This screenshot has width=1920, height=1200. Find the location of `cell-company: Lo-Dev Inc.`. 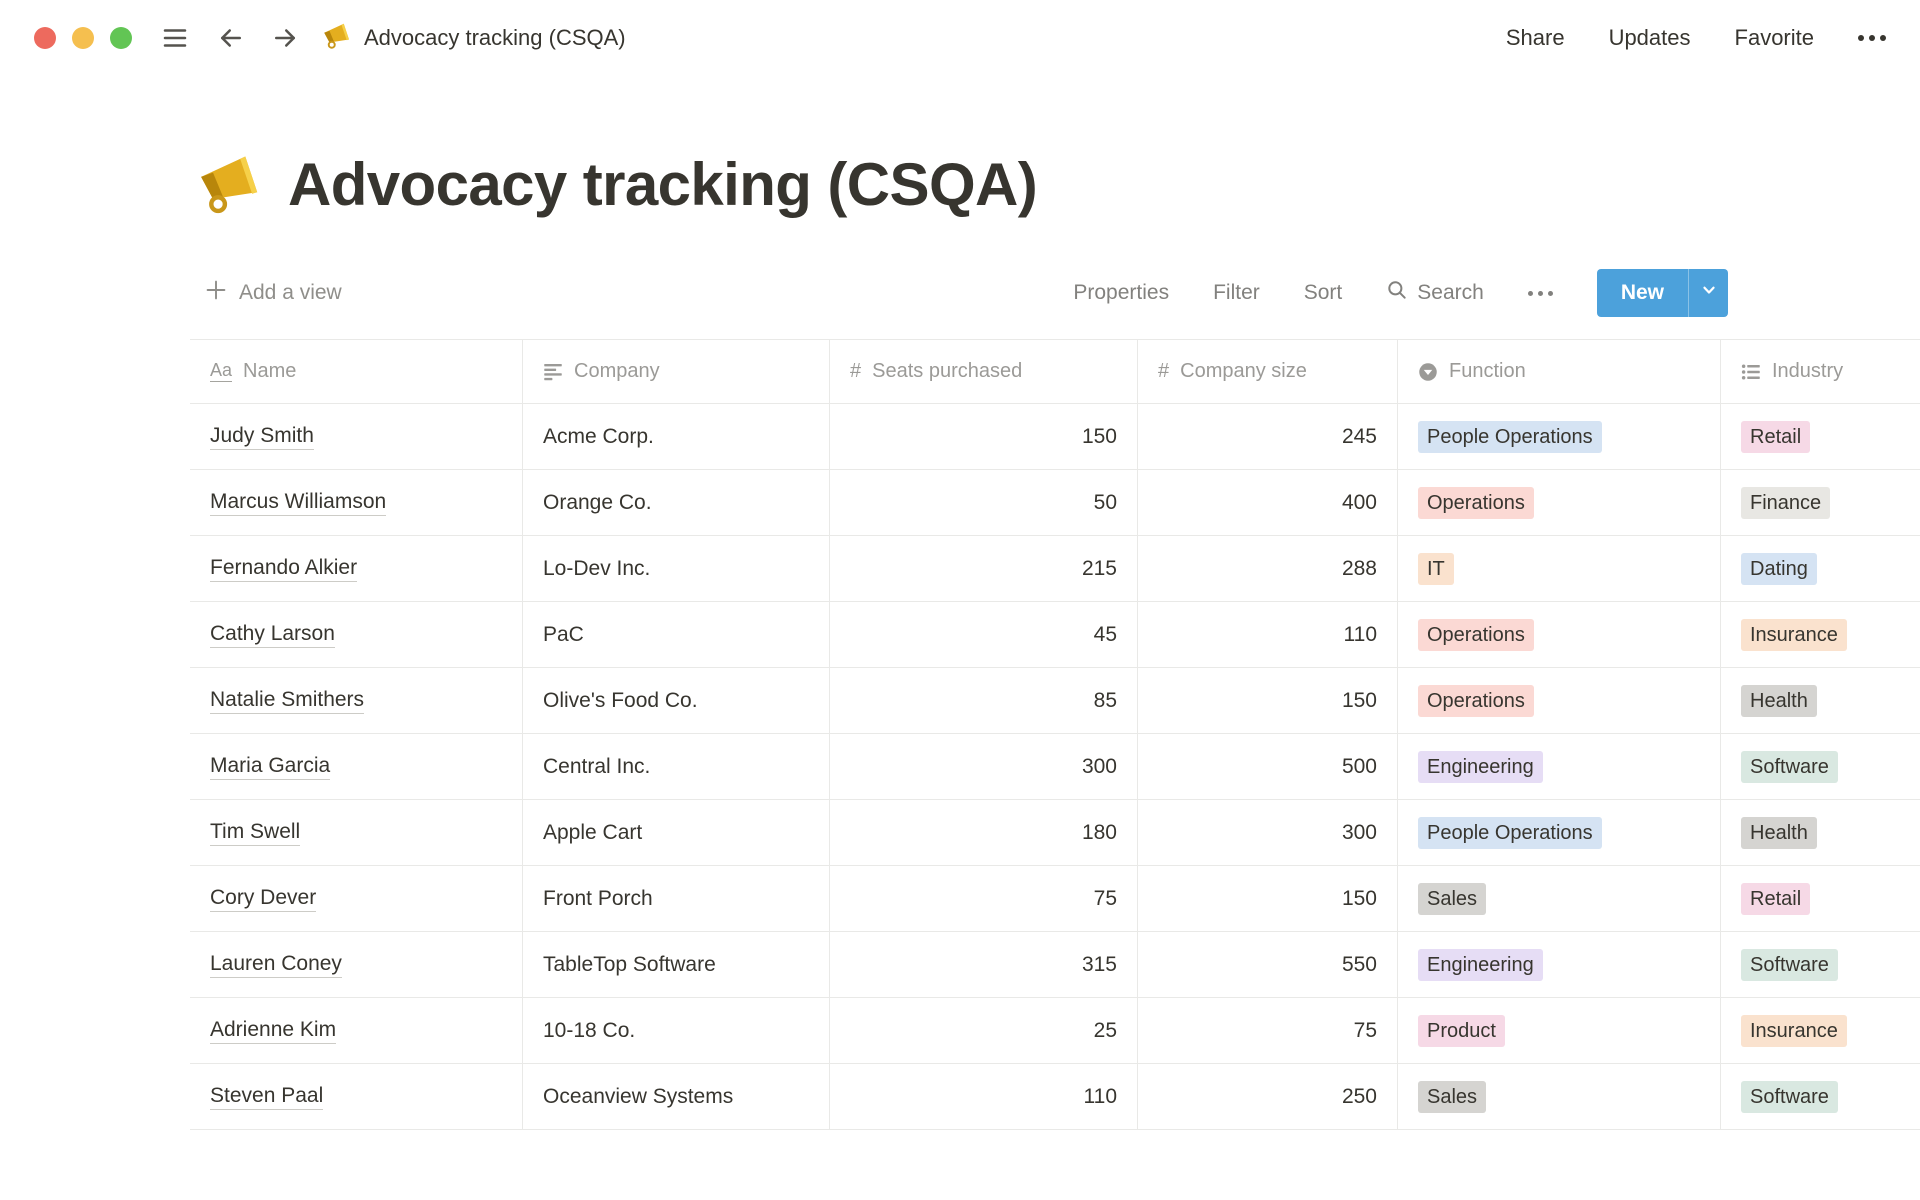

cell-company: Lo-Dev Inc. is located at coordinates (676, 568).